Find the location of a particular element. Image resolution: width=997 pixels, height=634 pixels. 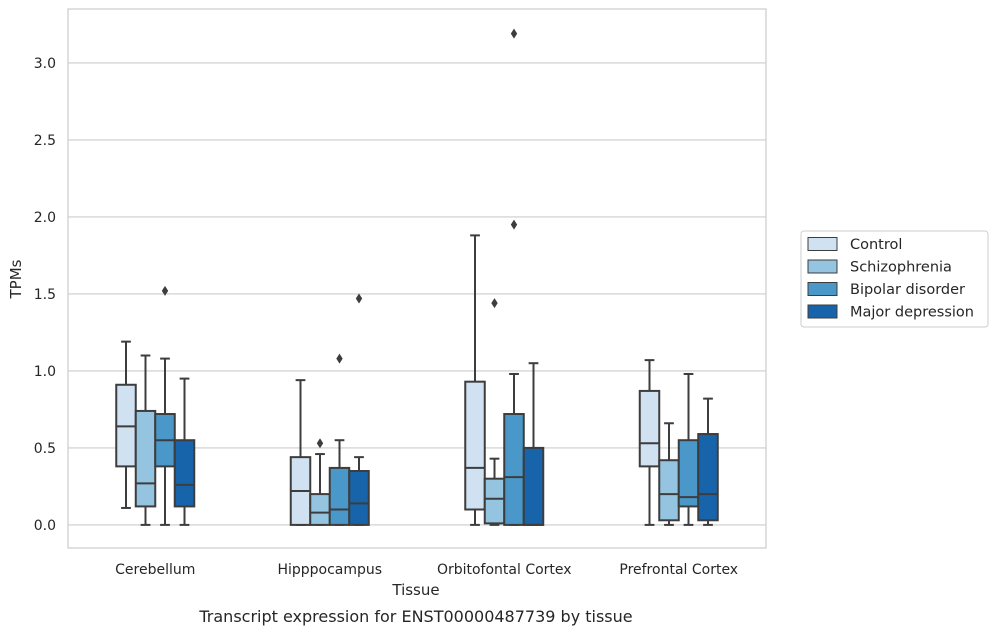

y-tick-label: 2.5 is located at coordinates (45, 141).